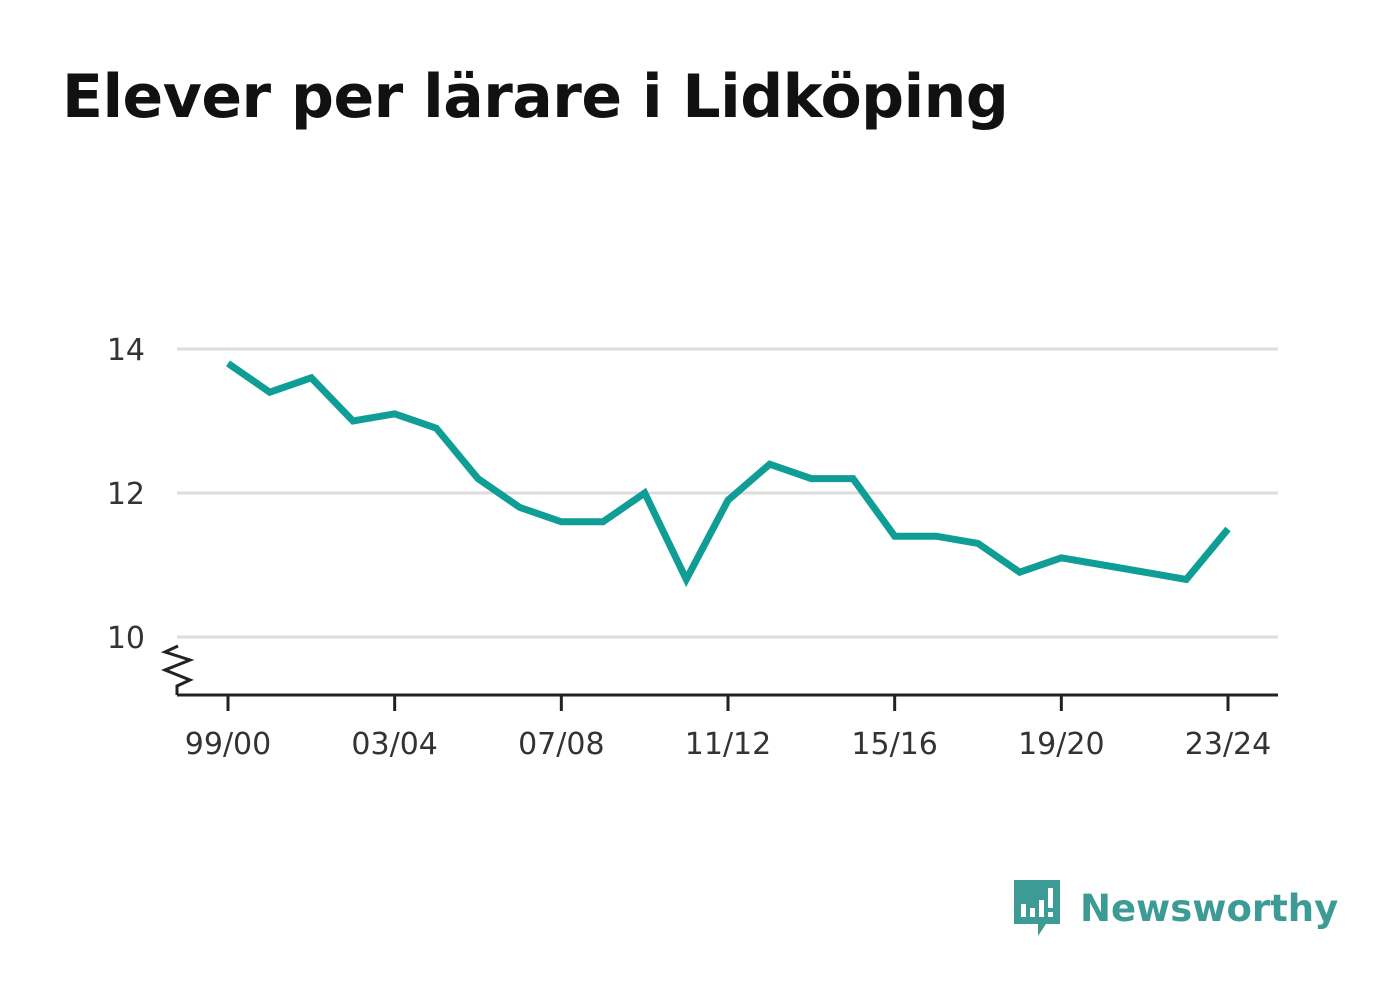 The width and height of the screenshot is (1382, 999). I want to click on brand-logo: Newsworthy, so click(1175, 908).